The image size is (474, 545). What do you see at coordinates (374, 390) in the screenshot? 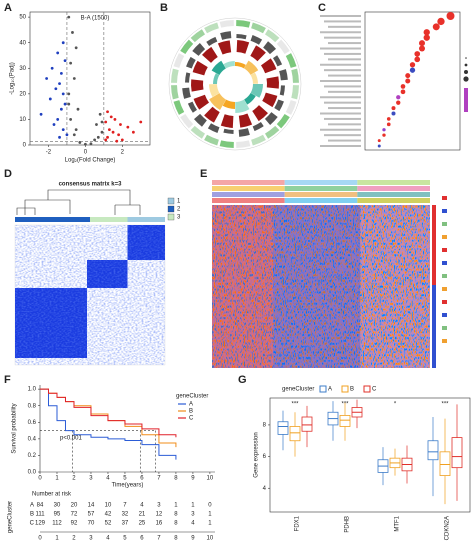
I see `legend-label: C` at bounding box center [374, 390].